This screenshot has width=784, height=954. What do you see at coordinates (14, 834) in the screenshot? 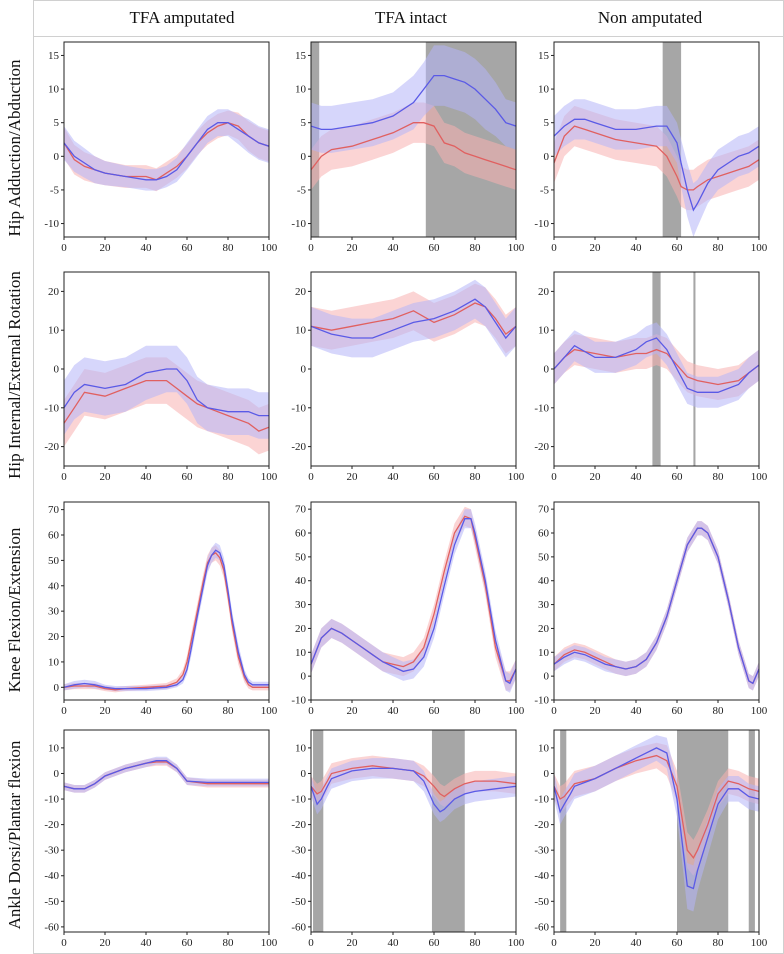
I see `row-title-ankle-flexion: Ankle Dorsi/Plantar flexion` at bounding box center [14, 834].